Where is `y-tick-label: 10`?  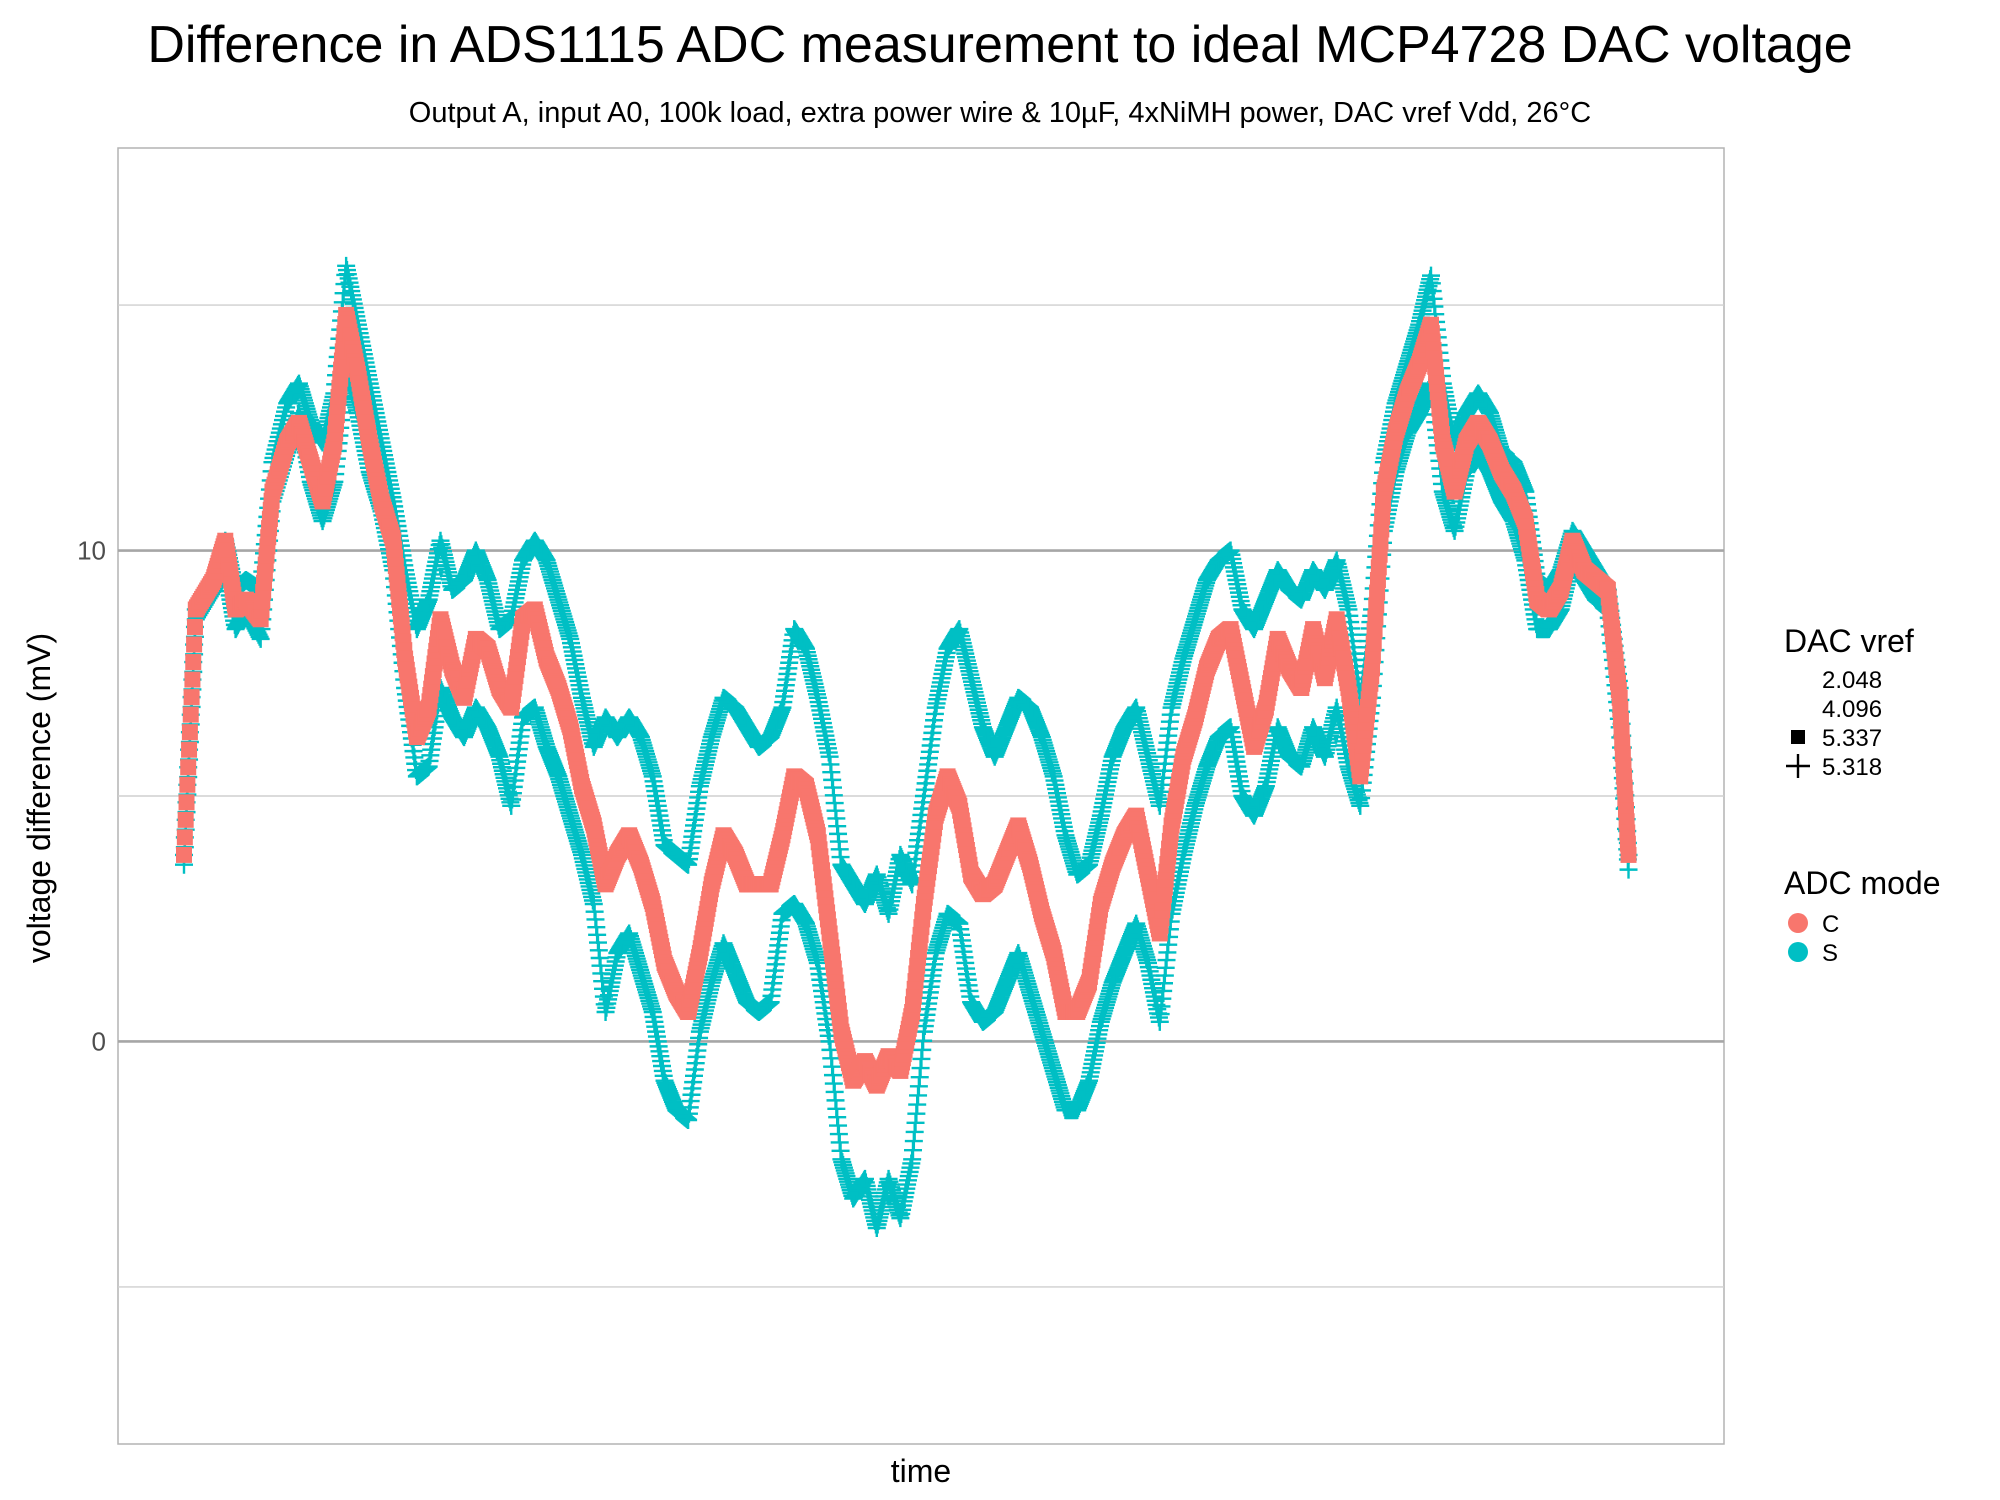 y-tick-label: 10 is located at coordinates (91, 551).